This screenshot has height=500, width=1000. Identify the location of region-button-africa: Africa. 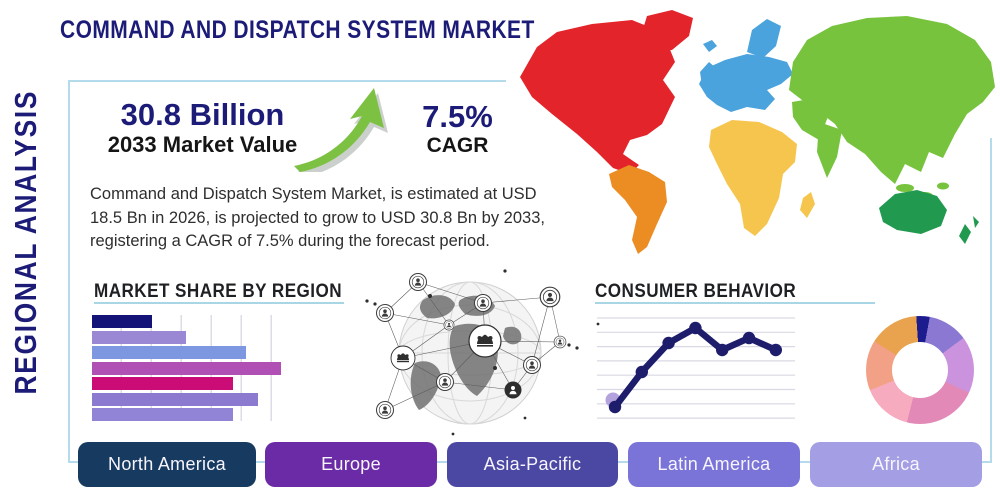
(896, 464).